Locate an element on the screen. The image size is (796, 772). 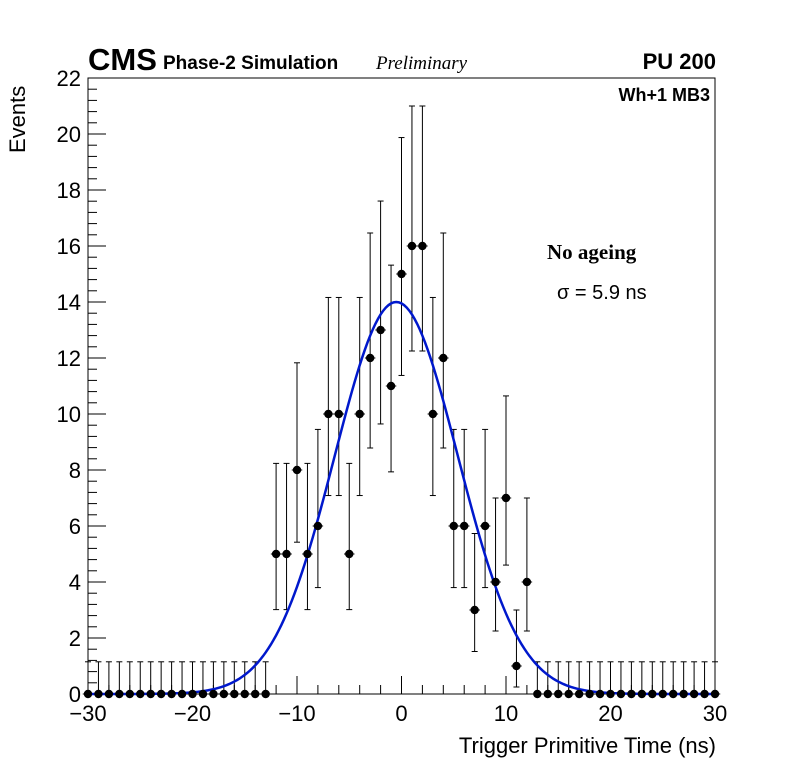
pileup-label: PU 200 is located at coordinates (679, 61).